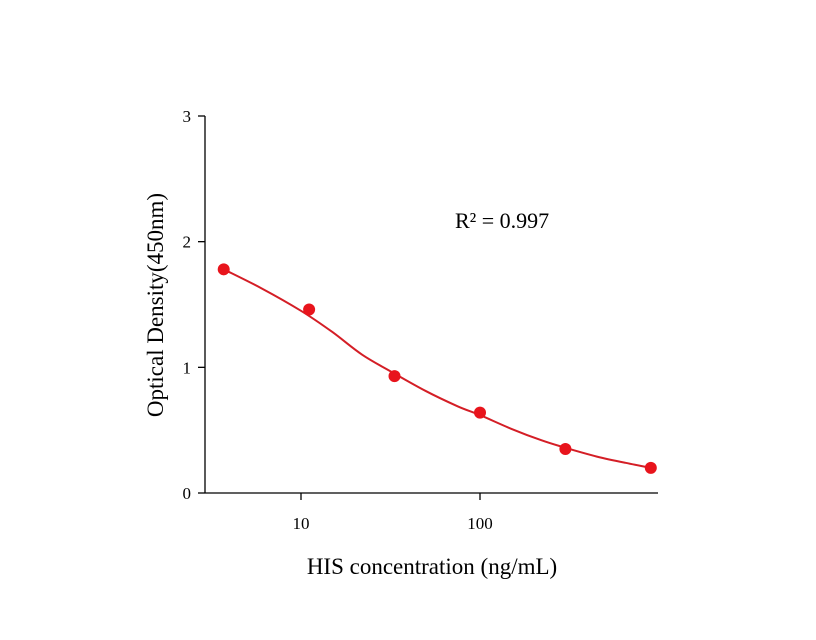  What do you see at coordinates (187, 242) in the screenshot?
I see `y-tick-label: 2` at bounding box center [187, 242].